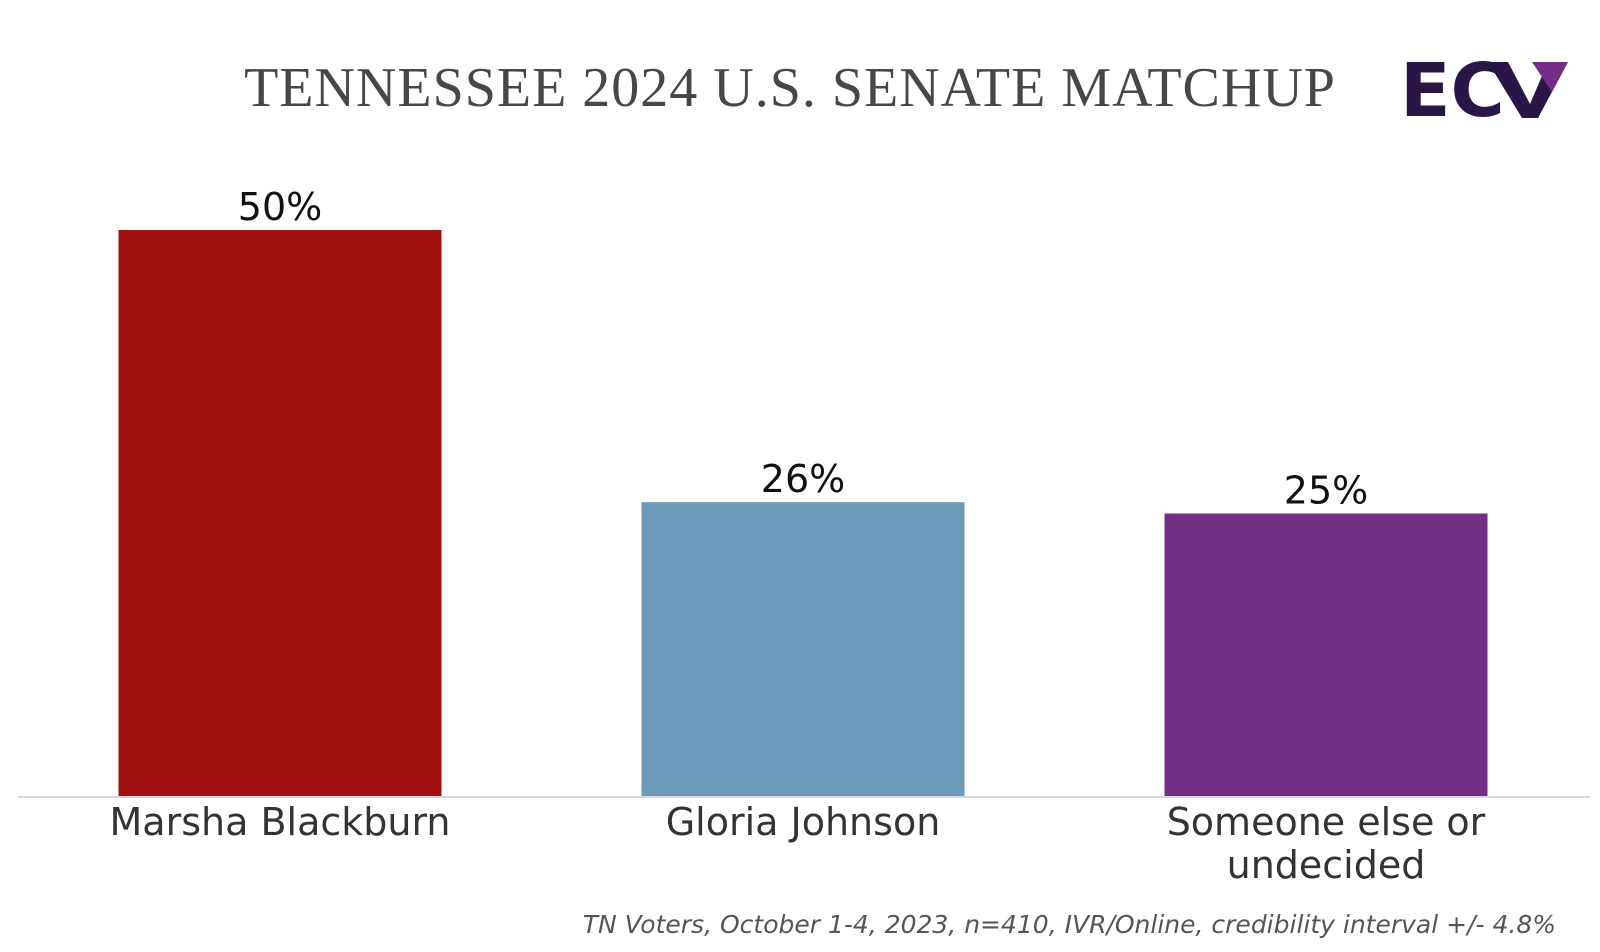 Image resolution: width=1600 pixels, height=952 pixels. What do you see at coordinates (803, 822) in the screenshot?
I see `category-label-1: Gloria Johnson` at bounding box center [803, 822].